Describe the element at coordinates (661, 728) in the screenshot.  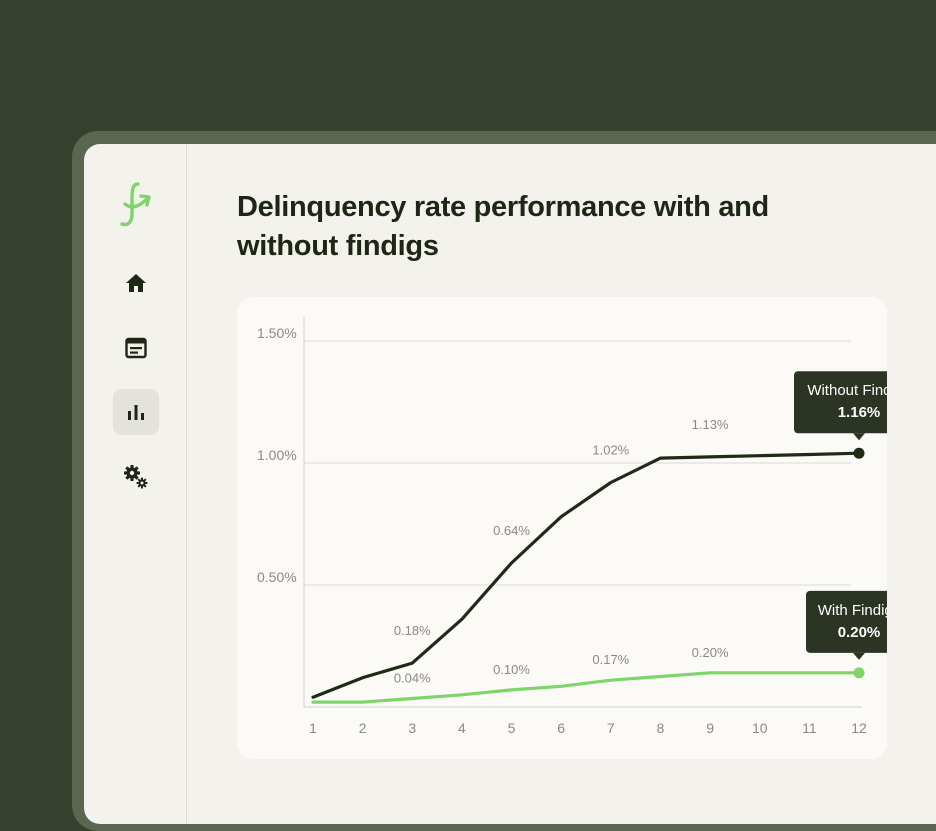
I see `x-tick-label: 8` at that location.